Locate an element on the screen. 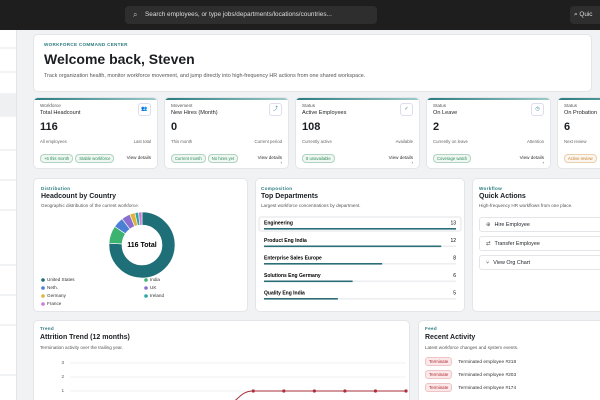  action-icon: ⊕ is located at coordinates (488, 225).